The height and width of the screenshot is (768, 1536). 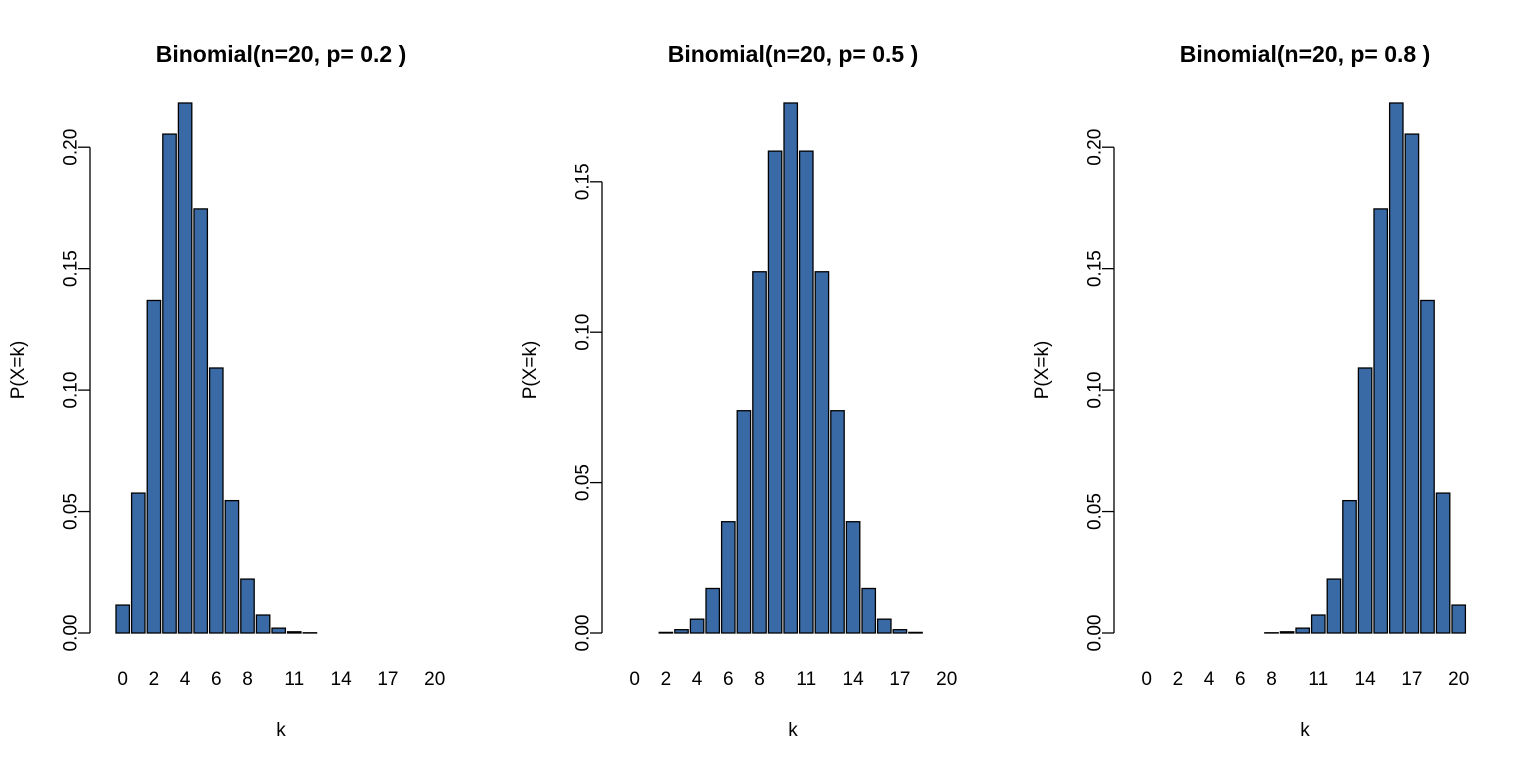 I want to click on chart-title: Binomial(n=20, p= 0.2 ), so click(x=281, y=54).